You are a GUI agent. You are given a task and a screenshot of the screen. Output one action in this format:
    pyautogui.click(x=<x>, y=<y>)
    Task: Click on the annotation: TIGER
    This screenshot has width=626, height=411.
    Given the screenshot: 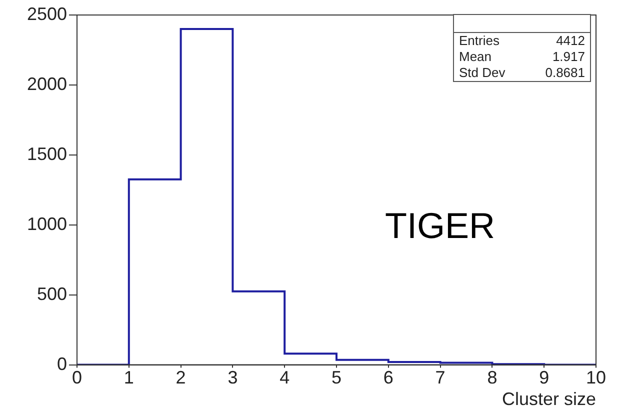 What is the action you would take?
    pyautogui.click(x=440, y=226)
    